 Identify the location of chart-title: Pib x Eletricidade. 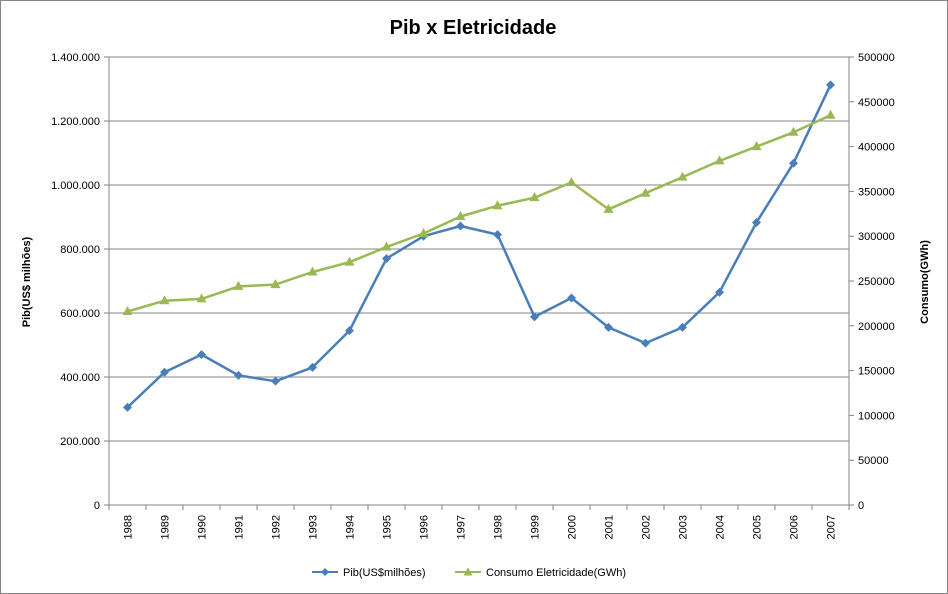
(473, 28).